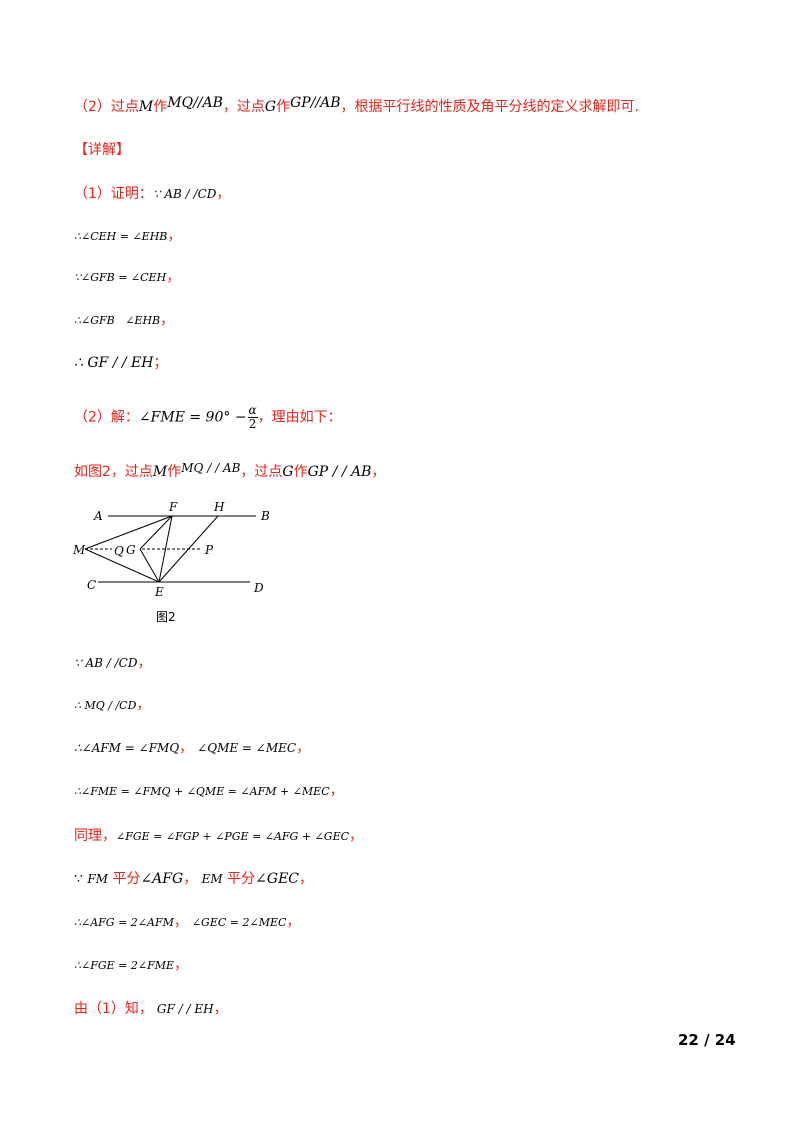 The image size is (800, 1132). I want to click on solution-line: （2）解：∠FME = 90° − α 2 ，理由如下：, so click(208, 417).